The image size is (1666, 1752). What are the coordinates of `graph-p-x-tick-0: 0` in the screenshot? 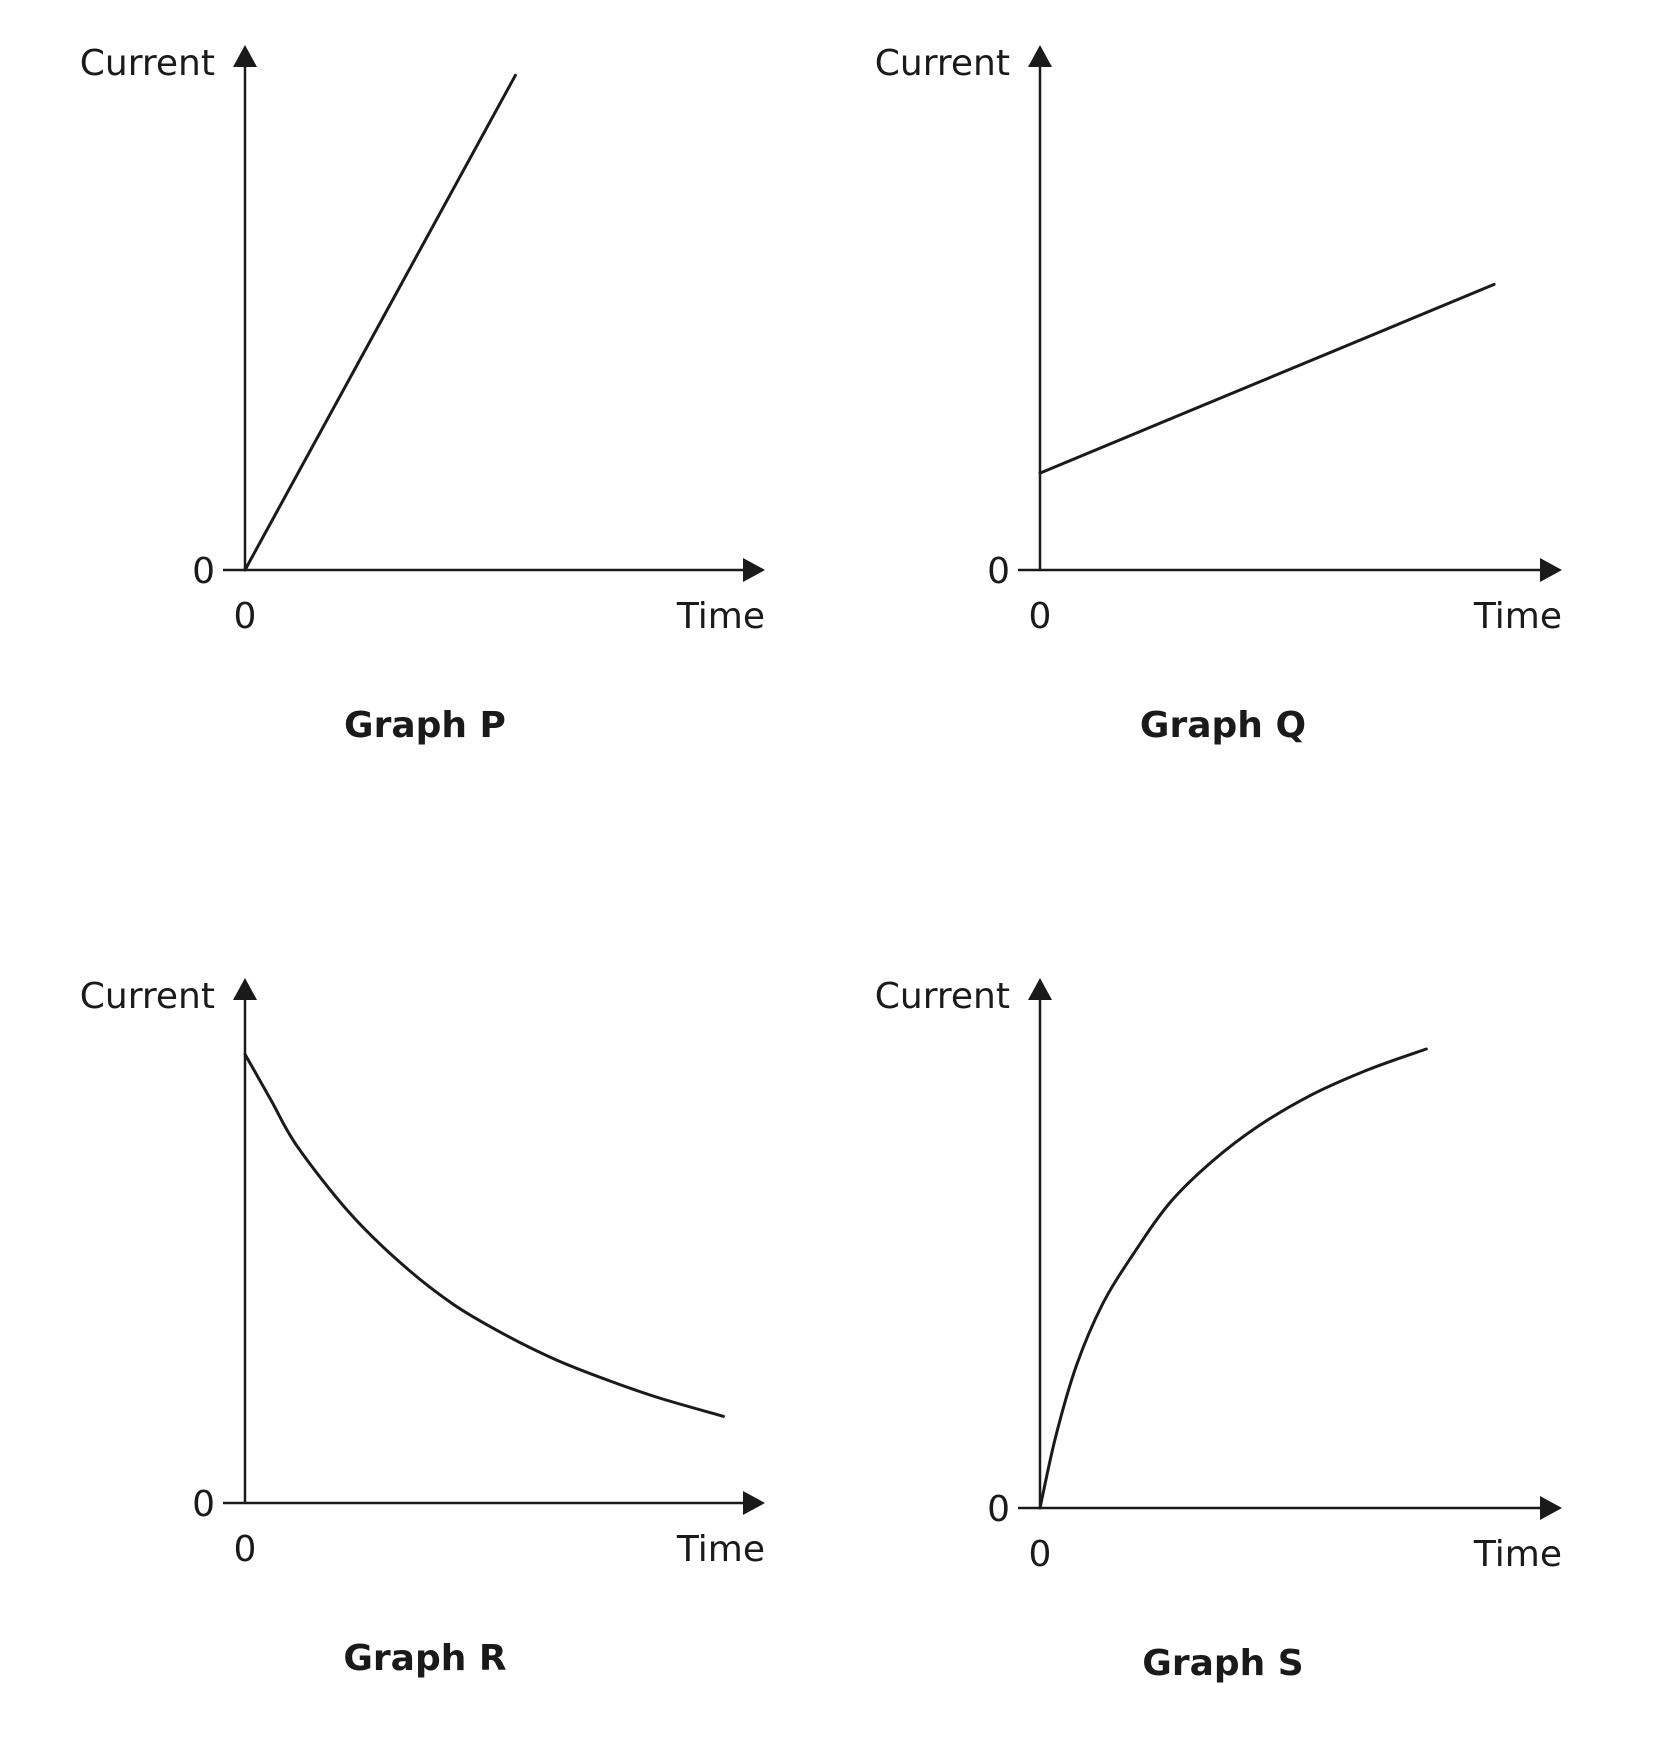 It's located at (245, 616).